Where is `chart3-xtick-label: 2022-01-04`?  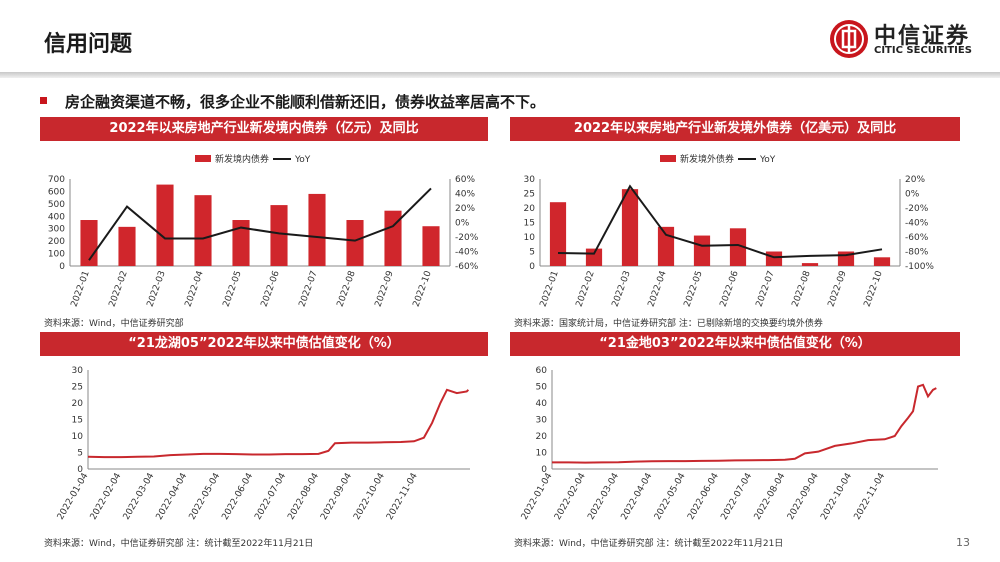 chart3-xtick-label: 2022-01-04 is located at coordinates (73, 496).